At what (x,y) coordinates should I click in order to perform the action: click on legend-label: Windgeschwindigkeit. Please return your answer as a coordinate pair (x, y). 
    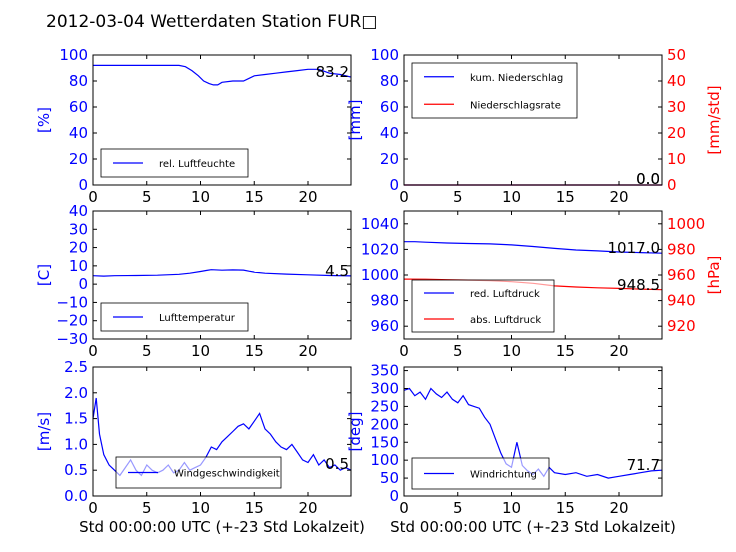
    Looking at the image, I should click on (227, 474).